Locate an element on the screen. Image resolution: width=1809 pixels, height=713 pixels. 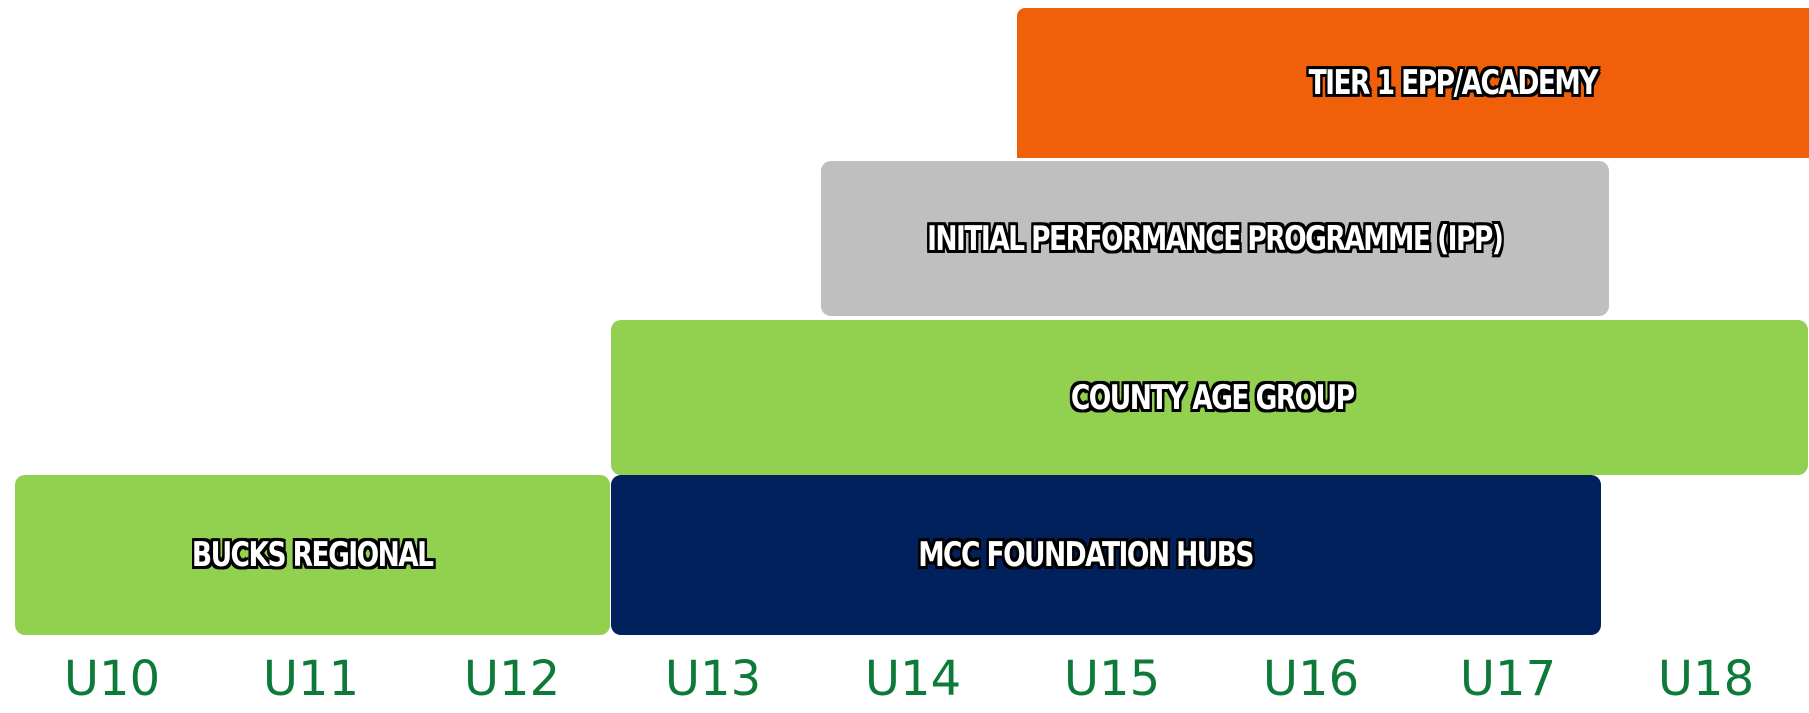
bucks-regional-bar: BUCKS REGIONAL is located at coordinates (312, 555).